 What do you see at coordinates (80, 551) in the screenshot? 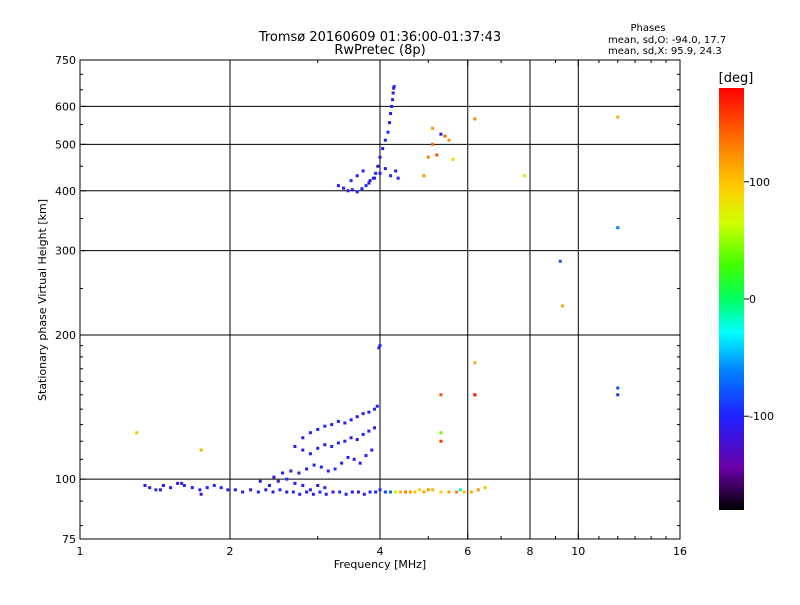
I see `x-tick-label: 1` at bounding box center [80, 551].